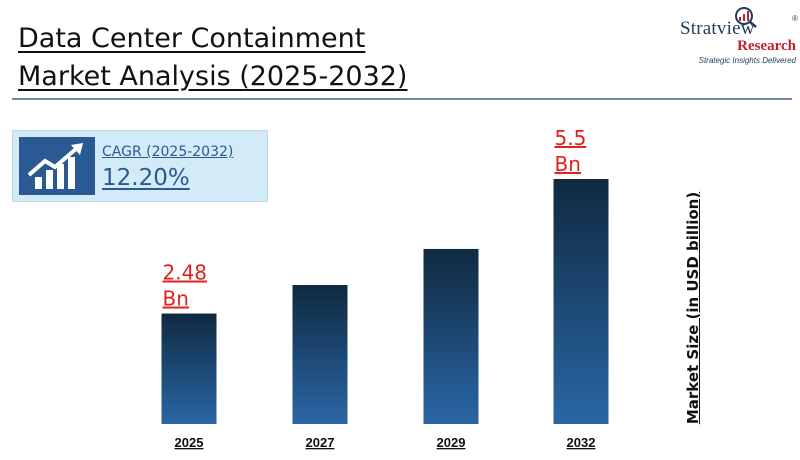 This screenshot has height=460, width=800. What do you see at coordinates (176, 299) in the screenshot?
I see `data-label-2025-line2: Bn` at bounding box center [176, 299].